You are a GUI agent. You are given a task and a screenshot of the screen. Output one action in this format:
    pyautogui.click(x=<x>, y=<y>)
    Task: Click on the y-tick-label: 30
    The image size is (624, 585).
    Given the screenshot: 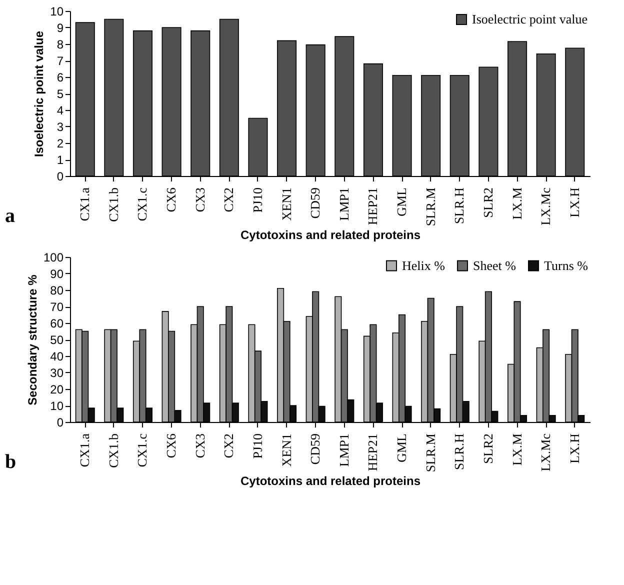 What is the action you would take?
    pyautogui.click(x=57, y=373)
    